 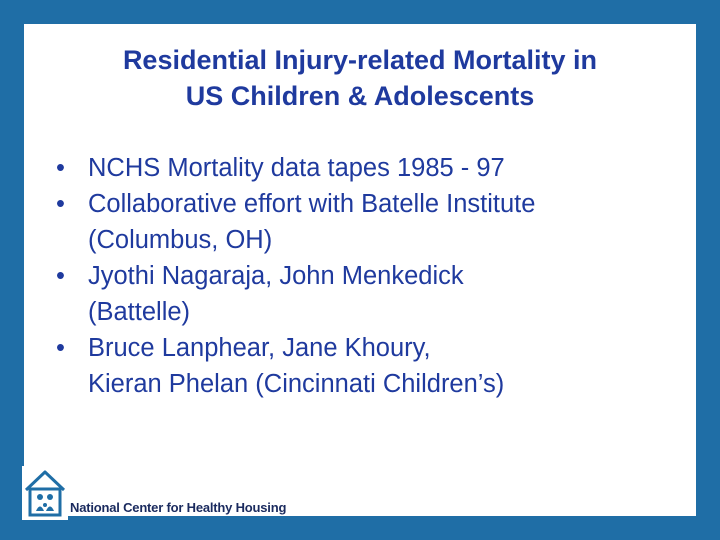 What do you see at coordinates (360, 96) in the screenshot?
I see `title-line: US Children & Adolescents` at bounding box center [360, 96].